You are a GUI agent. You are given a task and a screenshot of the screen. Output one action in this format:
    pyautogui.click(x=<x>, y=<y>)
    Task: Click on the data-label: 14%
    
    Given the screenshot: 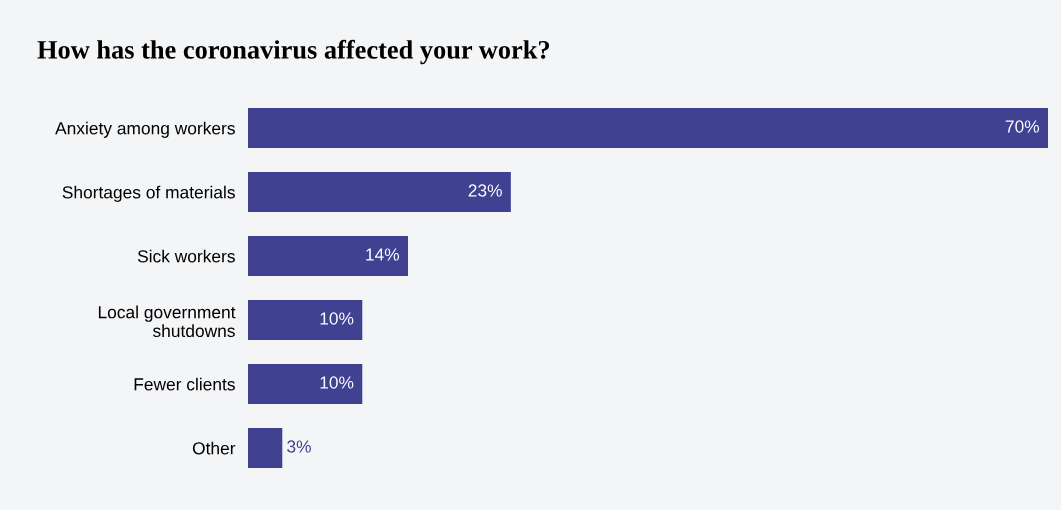 What is the action you would take?
    pyautogui.click(x=383, y=254)
    